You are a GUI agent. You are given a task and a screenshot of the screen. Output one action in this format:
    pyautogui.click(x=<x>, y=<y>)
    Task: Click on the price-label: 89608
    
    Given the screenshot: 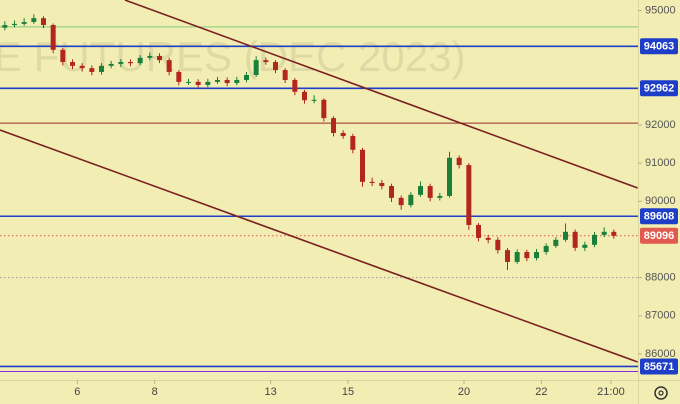 What is the action you would take?
    pyautogui.click(x=659, y=217)
    